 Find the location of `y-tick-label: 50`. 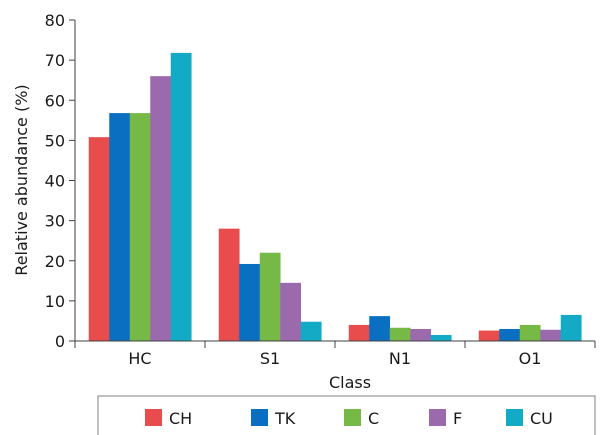

y-tick-label: 50 is located at coordinates (55, 140).